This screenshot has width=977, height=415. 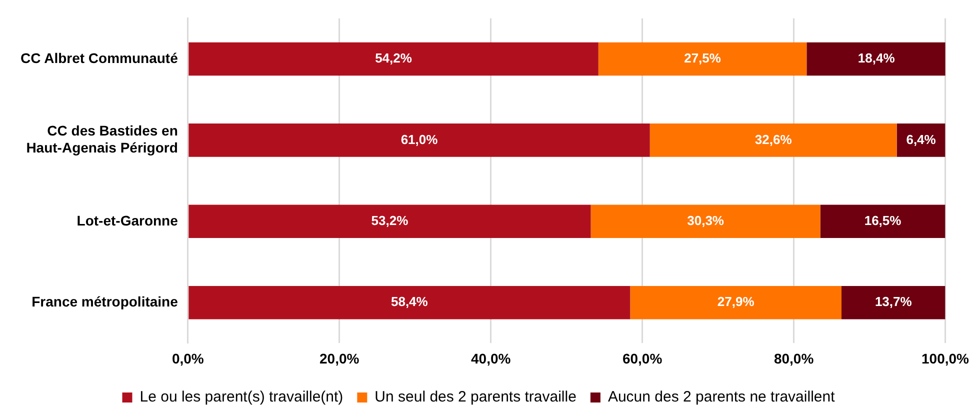 What do you see at coordinates (946, 358) in the screenshot?
I see `x-tick-label: 100,0%` at bounding box center [946, 358].